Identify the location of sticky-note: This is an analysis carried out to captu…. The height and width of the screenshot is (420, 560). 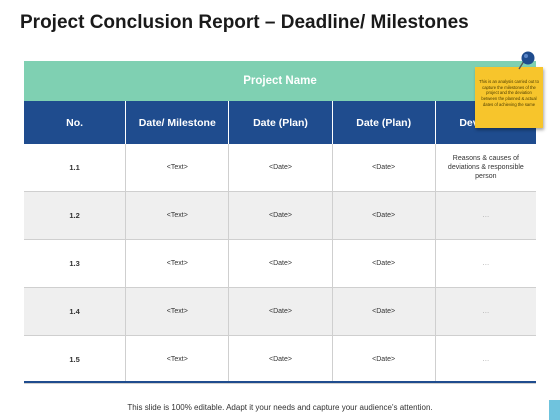
(509, 97).